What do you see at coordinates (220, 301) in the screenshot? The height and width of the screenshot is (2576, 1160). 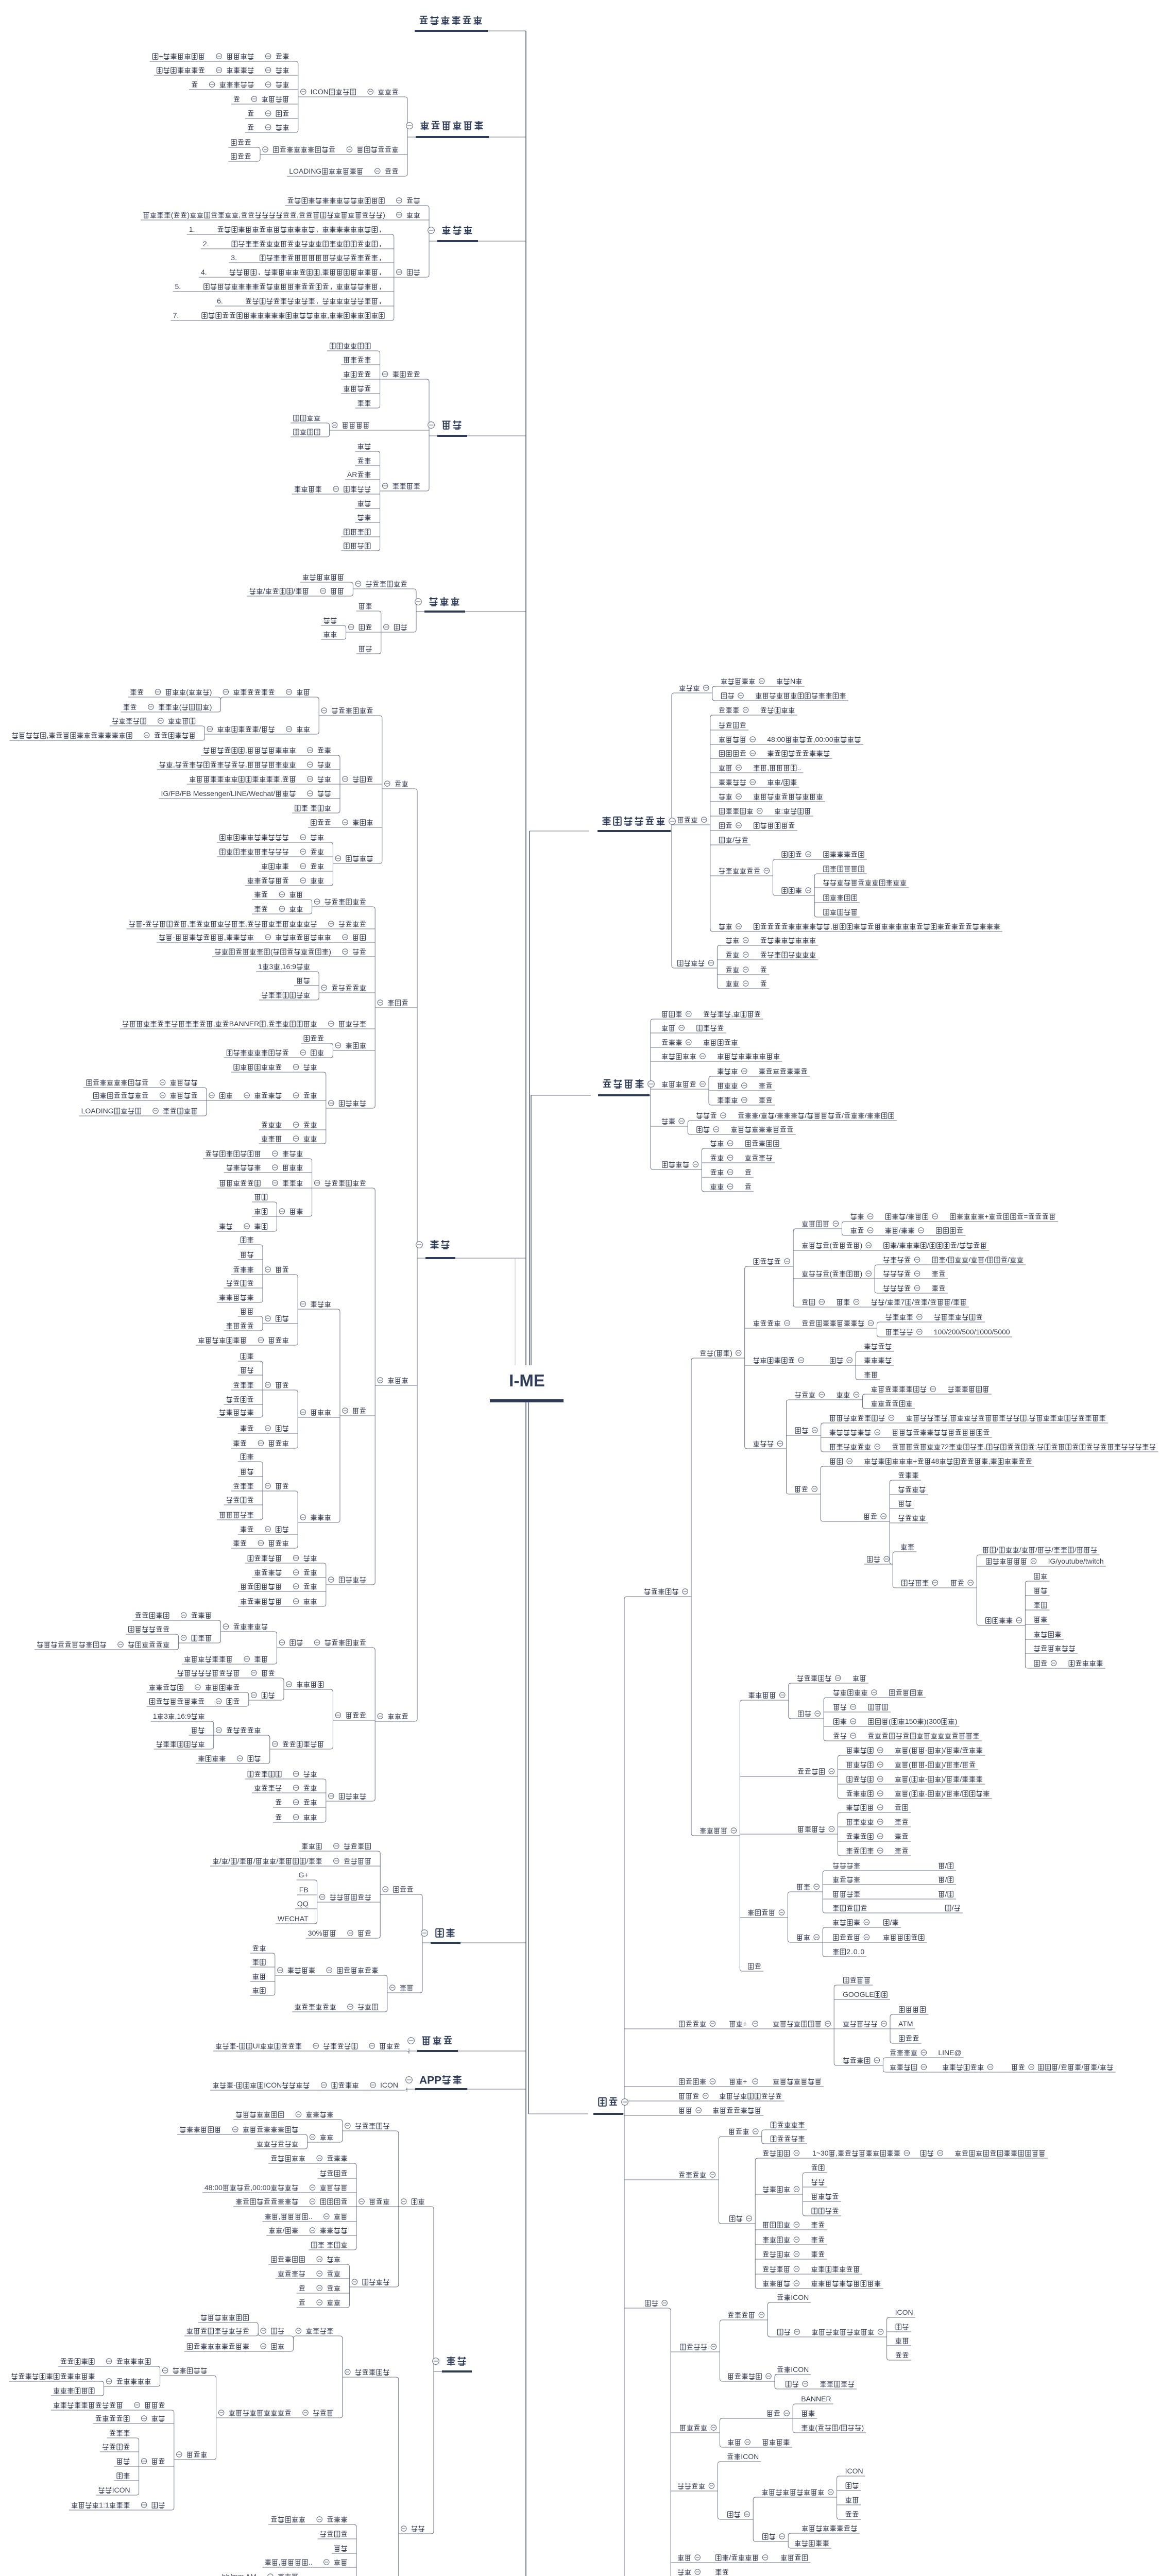 I see `svg-text: 6.` at bounding box center [220, 301].